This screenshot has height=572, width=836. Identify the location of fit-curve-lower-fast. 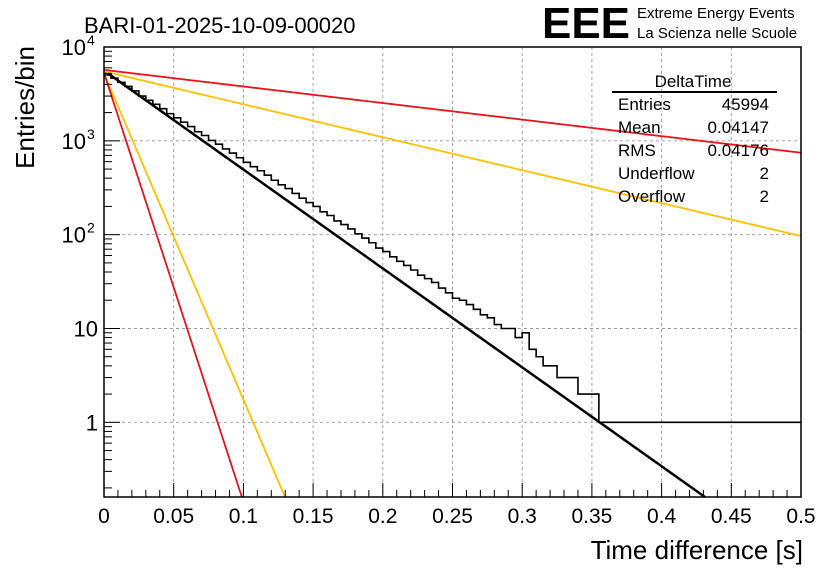
(173, 285).